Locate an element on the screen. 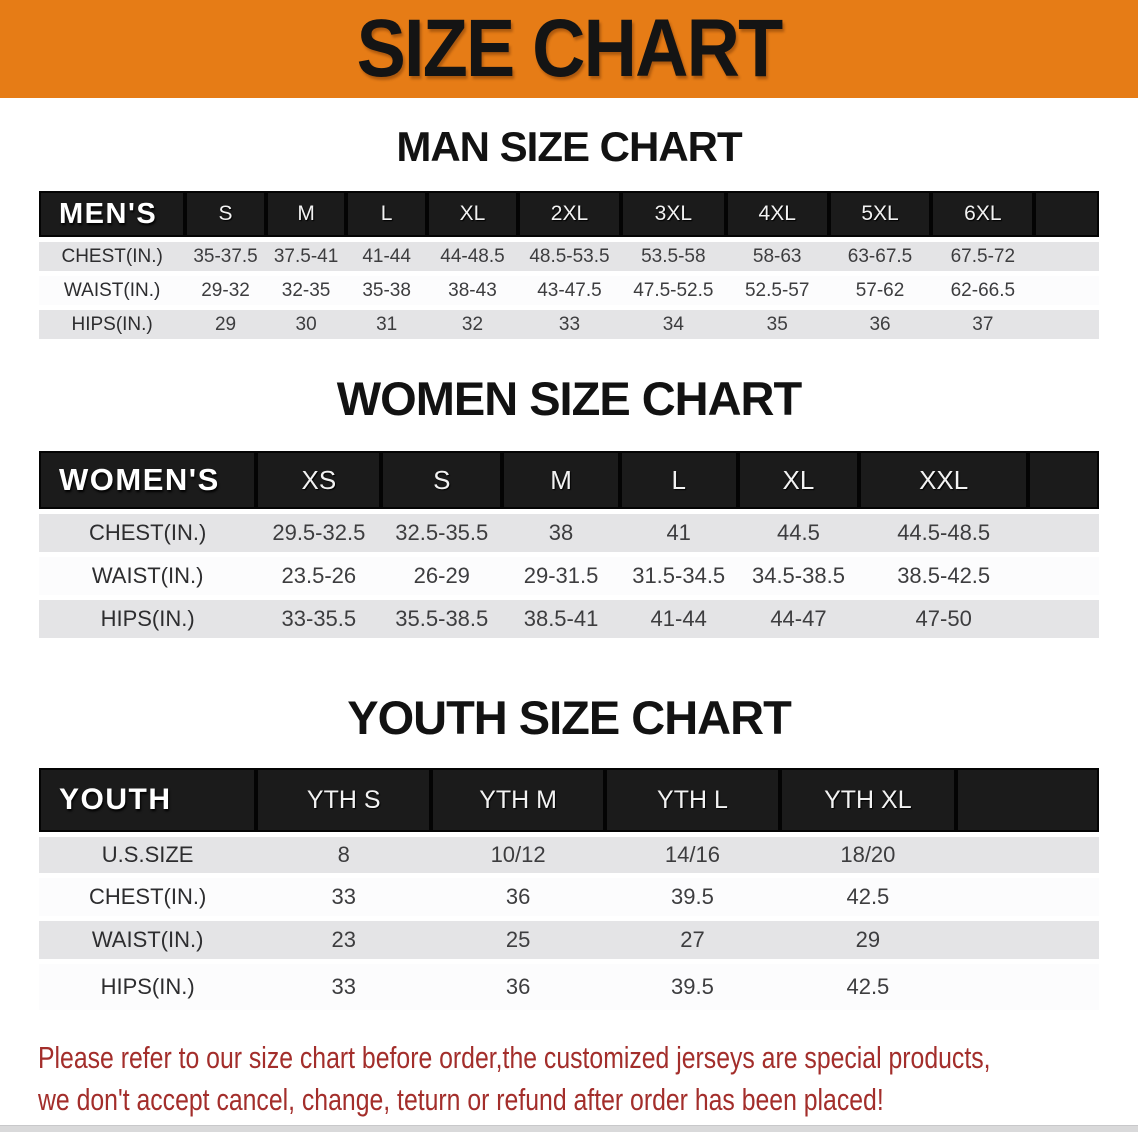 This screenshot has width=1138, height=1132. men-header-row: MEN'S S M L XL 2XL 3XL 4XL 5XL 6XL is located at coordinates (569, 214).